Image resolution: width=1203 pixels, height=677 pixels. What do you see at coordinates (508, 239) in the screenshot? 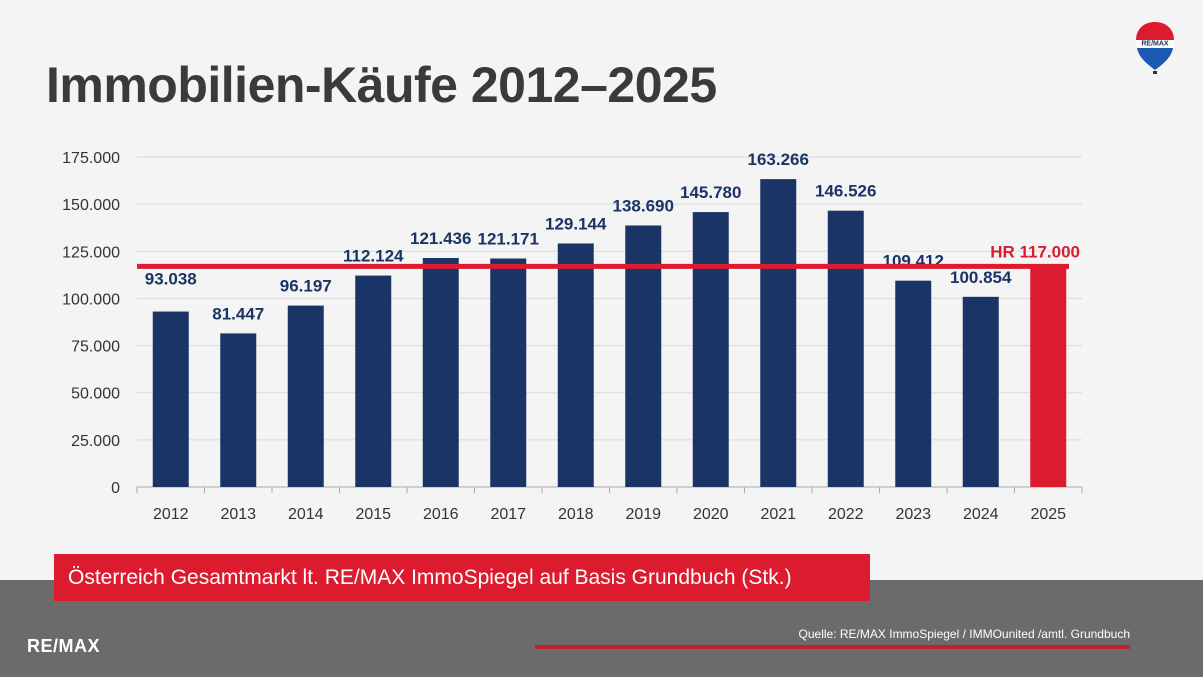
I see `data-label: 121.171` at bounding box center [508, 239].